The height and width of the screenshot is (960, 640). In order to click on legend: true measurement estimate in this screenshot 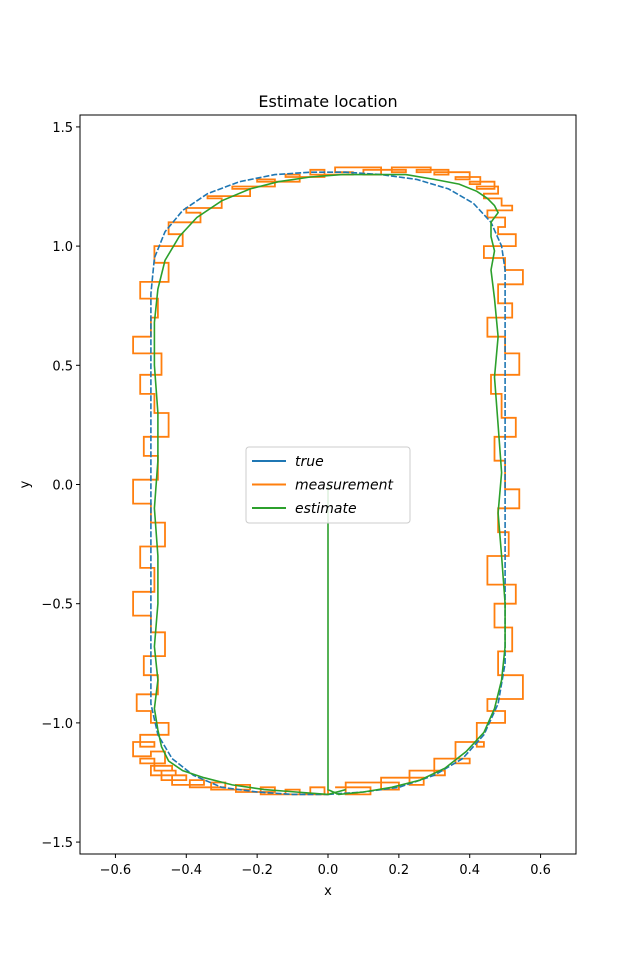, I will do `click(328, 485)`.